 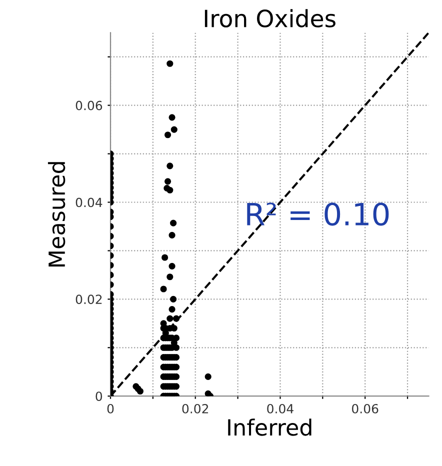 What do you see at coordinates (280, 409) in the screenshot?
I see `x-tick-label: 0.04` at bounding box center [280, 409].